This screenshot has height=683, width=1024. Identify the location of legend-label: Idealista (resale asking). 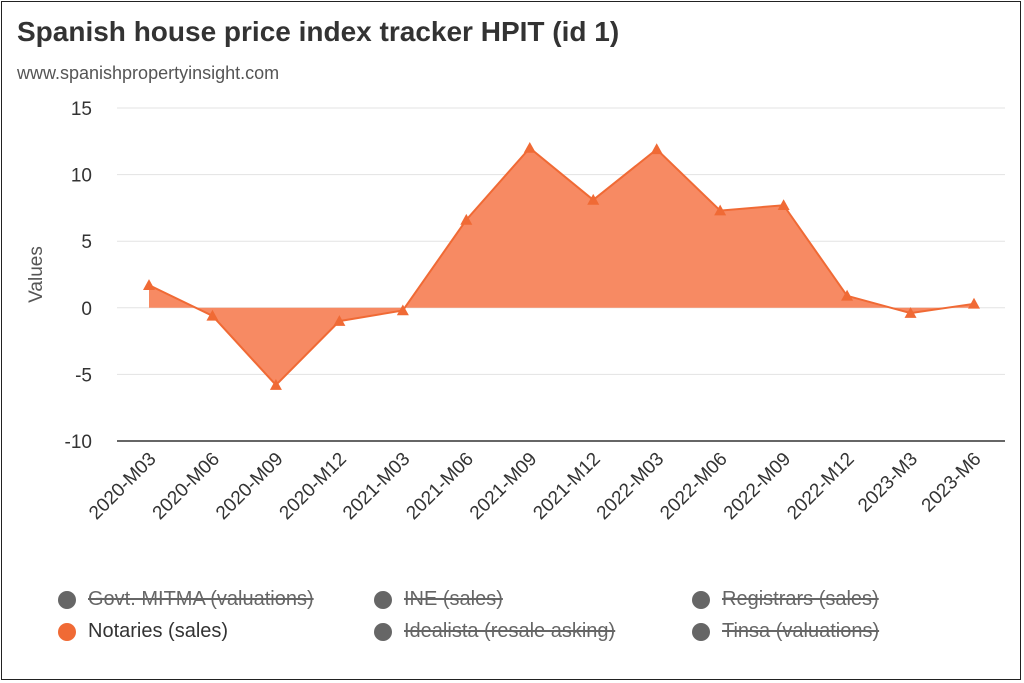
(510, 631).